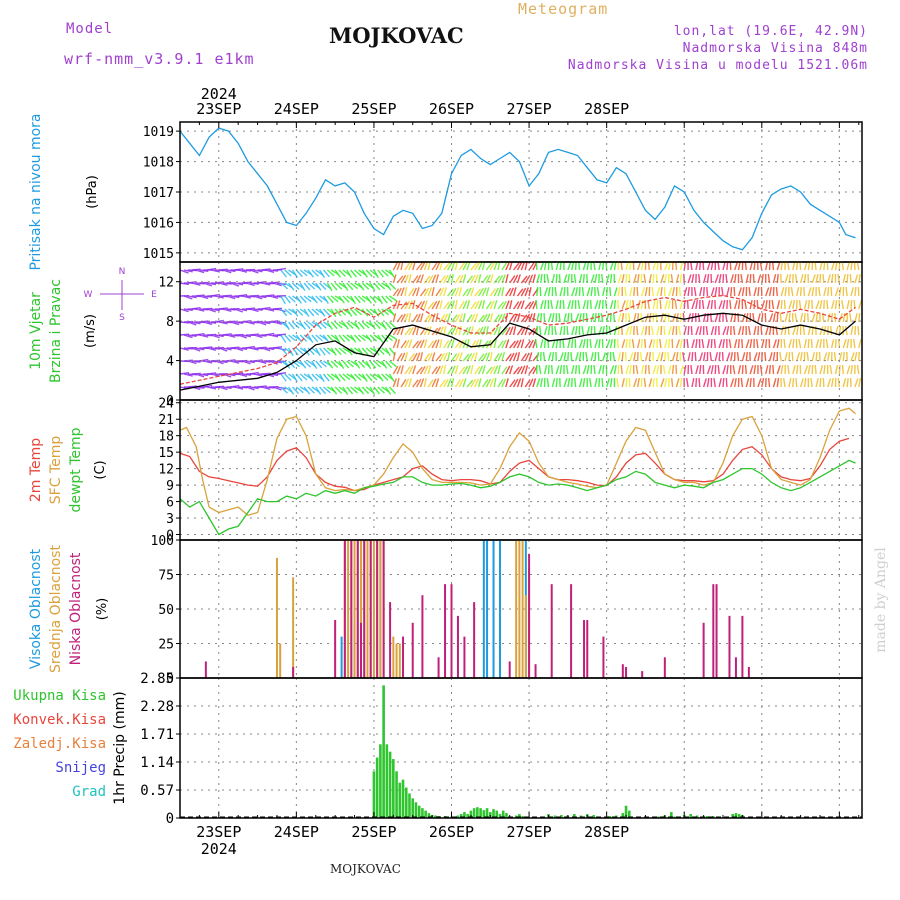 The width and height of the screenshot is (900, 900). What do you see at coordinates (218, 832) in the screenshot?
I see `day-label-bottom: 23SEP` at bounding box center [218, 832].